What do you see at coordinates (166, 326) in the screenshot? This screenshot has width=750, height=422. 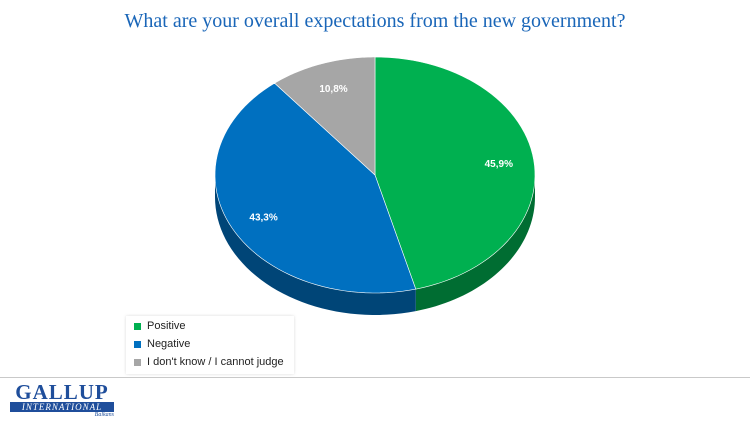 I see `legend-label-positive: Positive` at bounding box center [166, 326].